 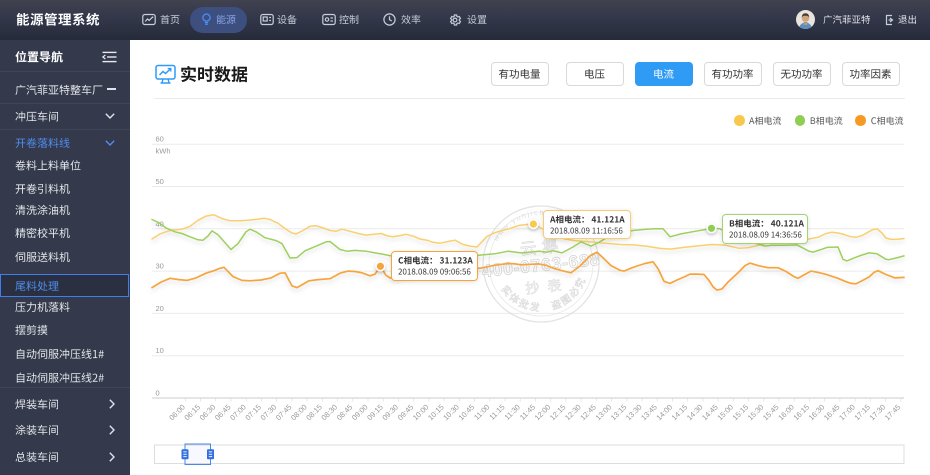 I want to click on svg-text: 10, so click(x=160, y=350).